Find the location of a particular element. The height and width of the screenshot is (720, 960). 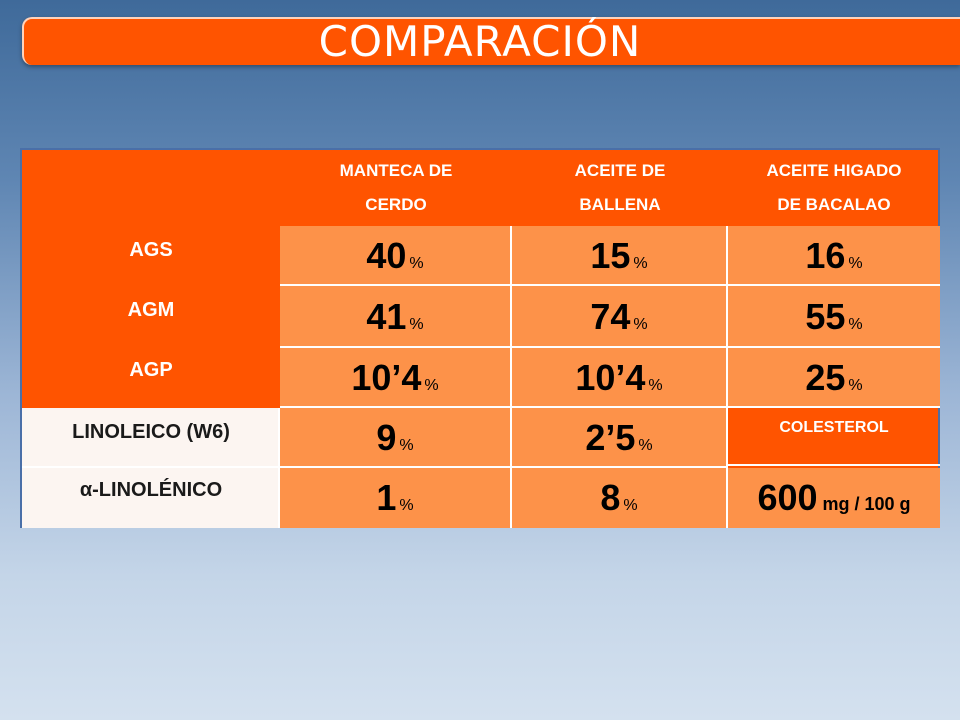

column-header-bacalao: ACEITE HIGADO DE BACALAO is located at coordinates (834, 187).